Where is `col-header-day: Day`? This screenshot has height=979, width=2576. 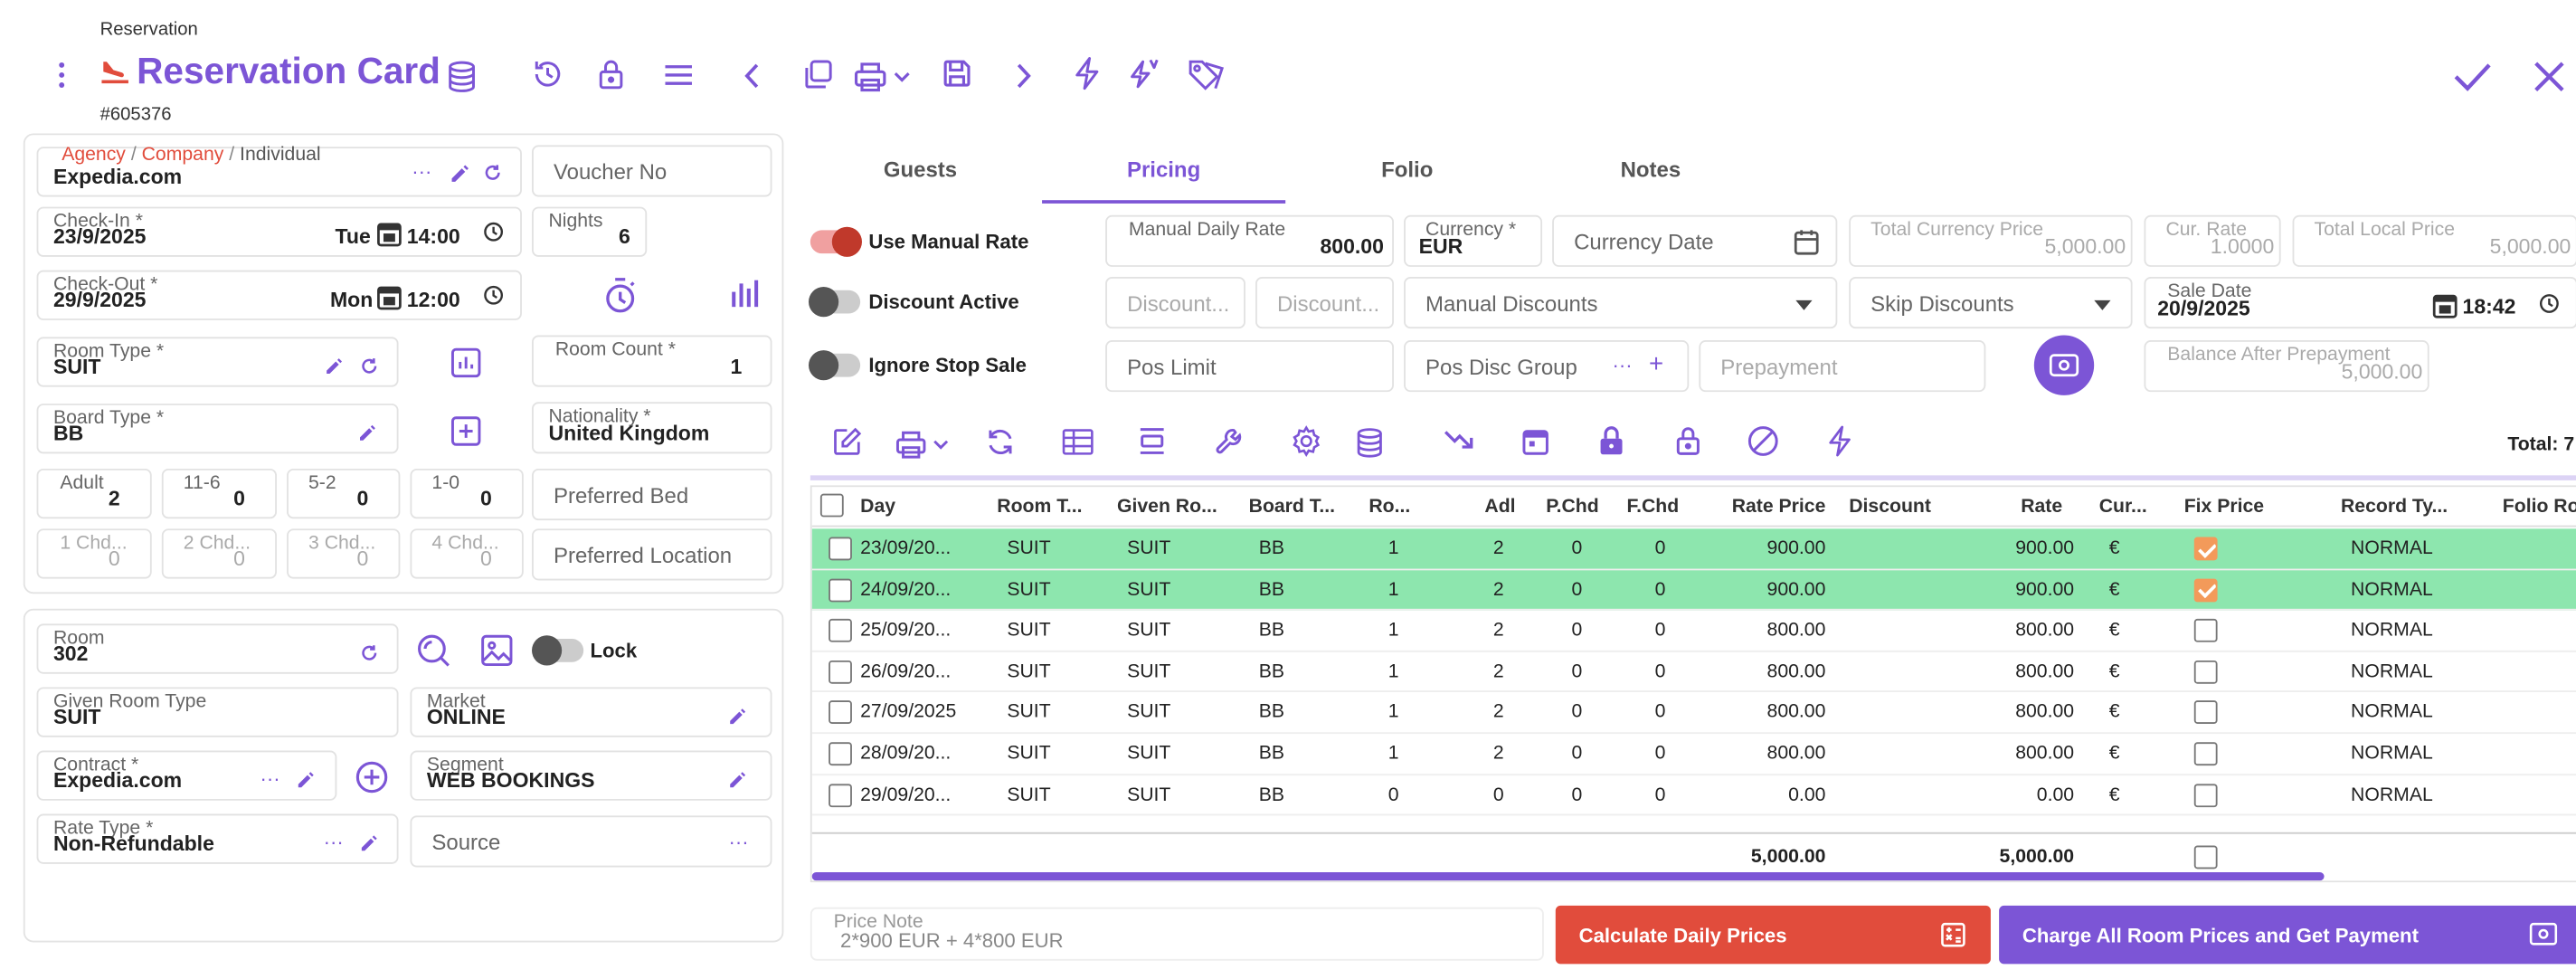
col-header-day: Day is located at coordinates (878, 507).